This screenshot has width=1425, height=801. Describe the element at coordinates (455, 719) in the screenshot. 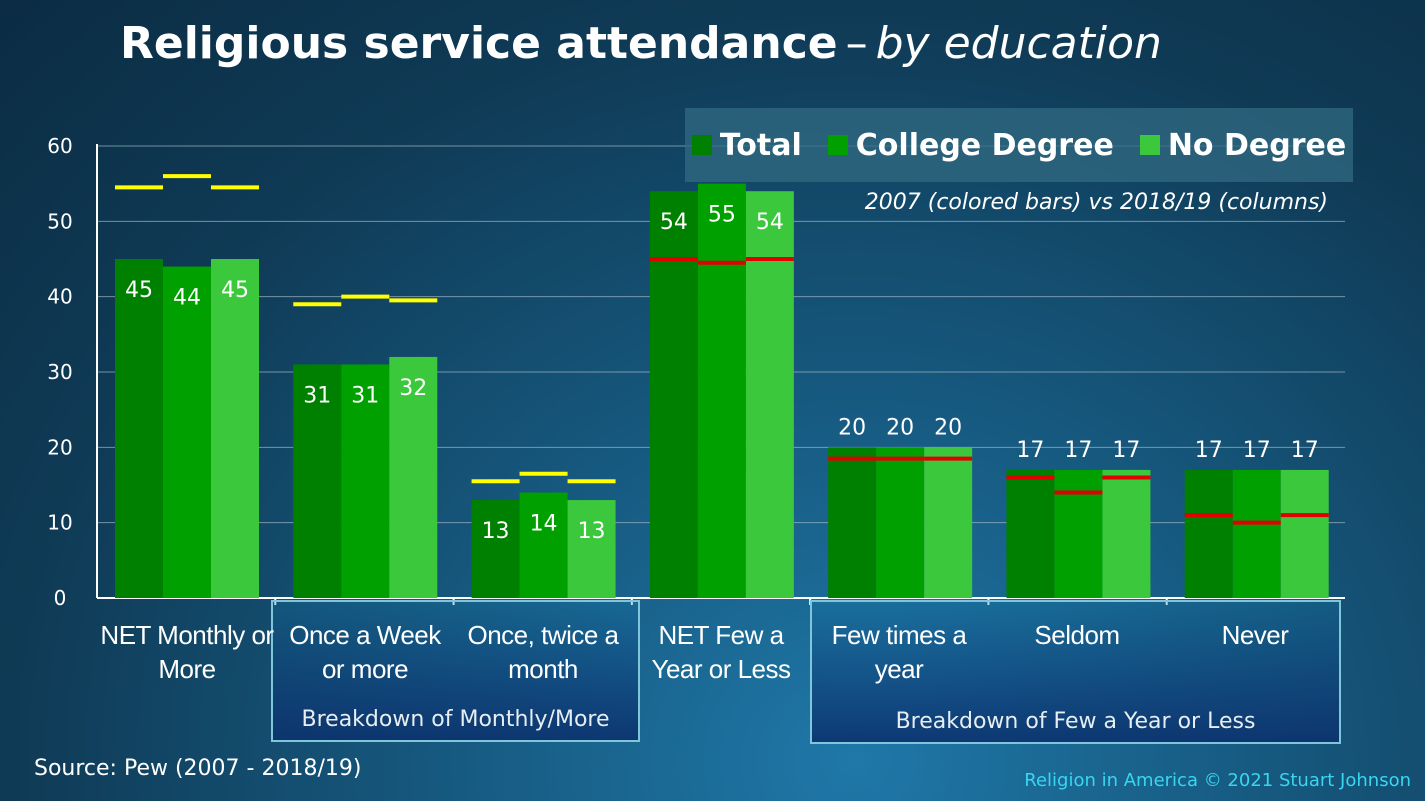

I see `group-caption-monthly: Breakdown of Monthly/More` at that location.